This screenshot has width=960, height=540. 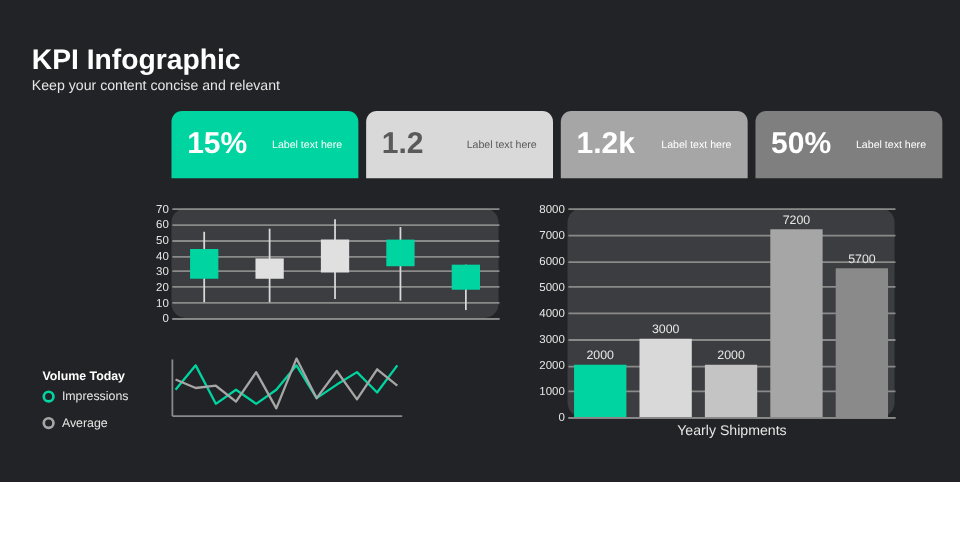 I want to click on text: 1.2, so click(x=402, y=144).